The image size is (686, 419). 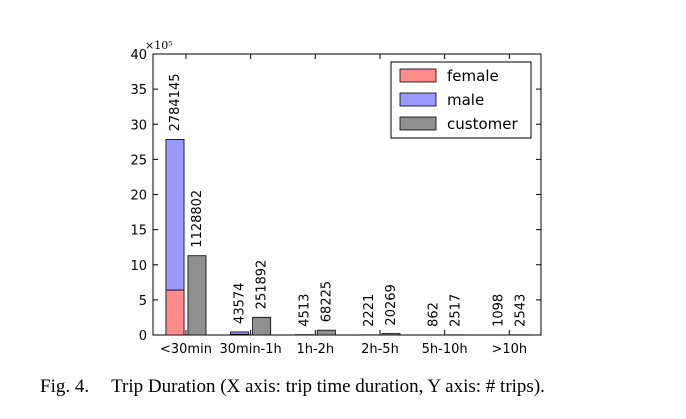 What do you see at coordinates (418, 75) in the screenshot?
I see `legend-swatch-female` at bounding box center [418, 75].